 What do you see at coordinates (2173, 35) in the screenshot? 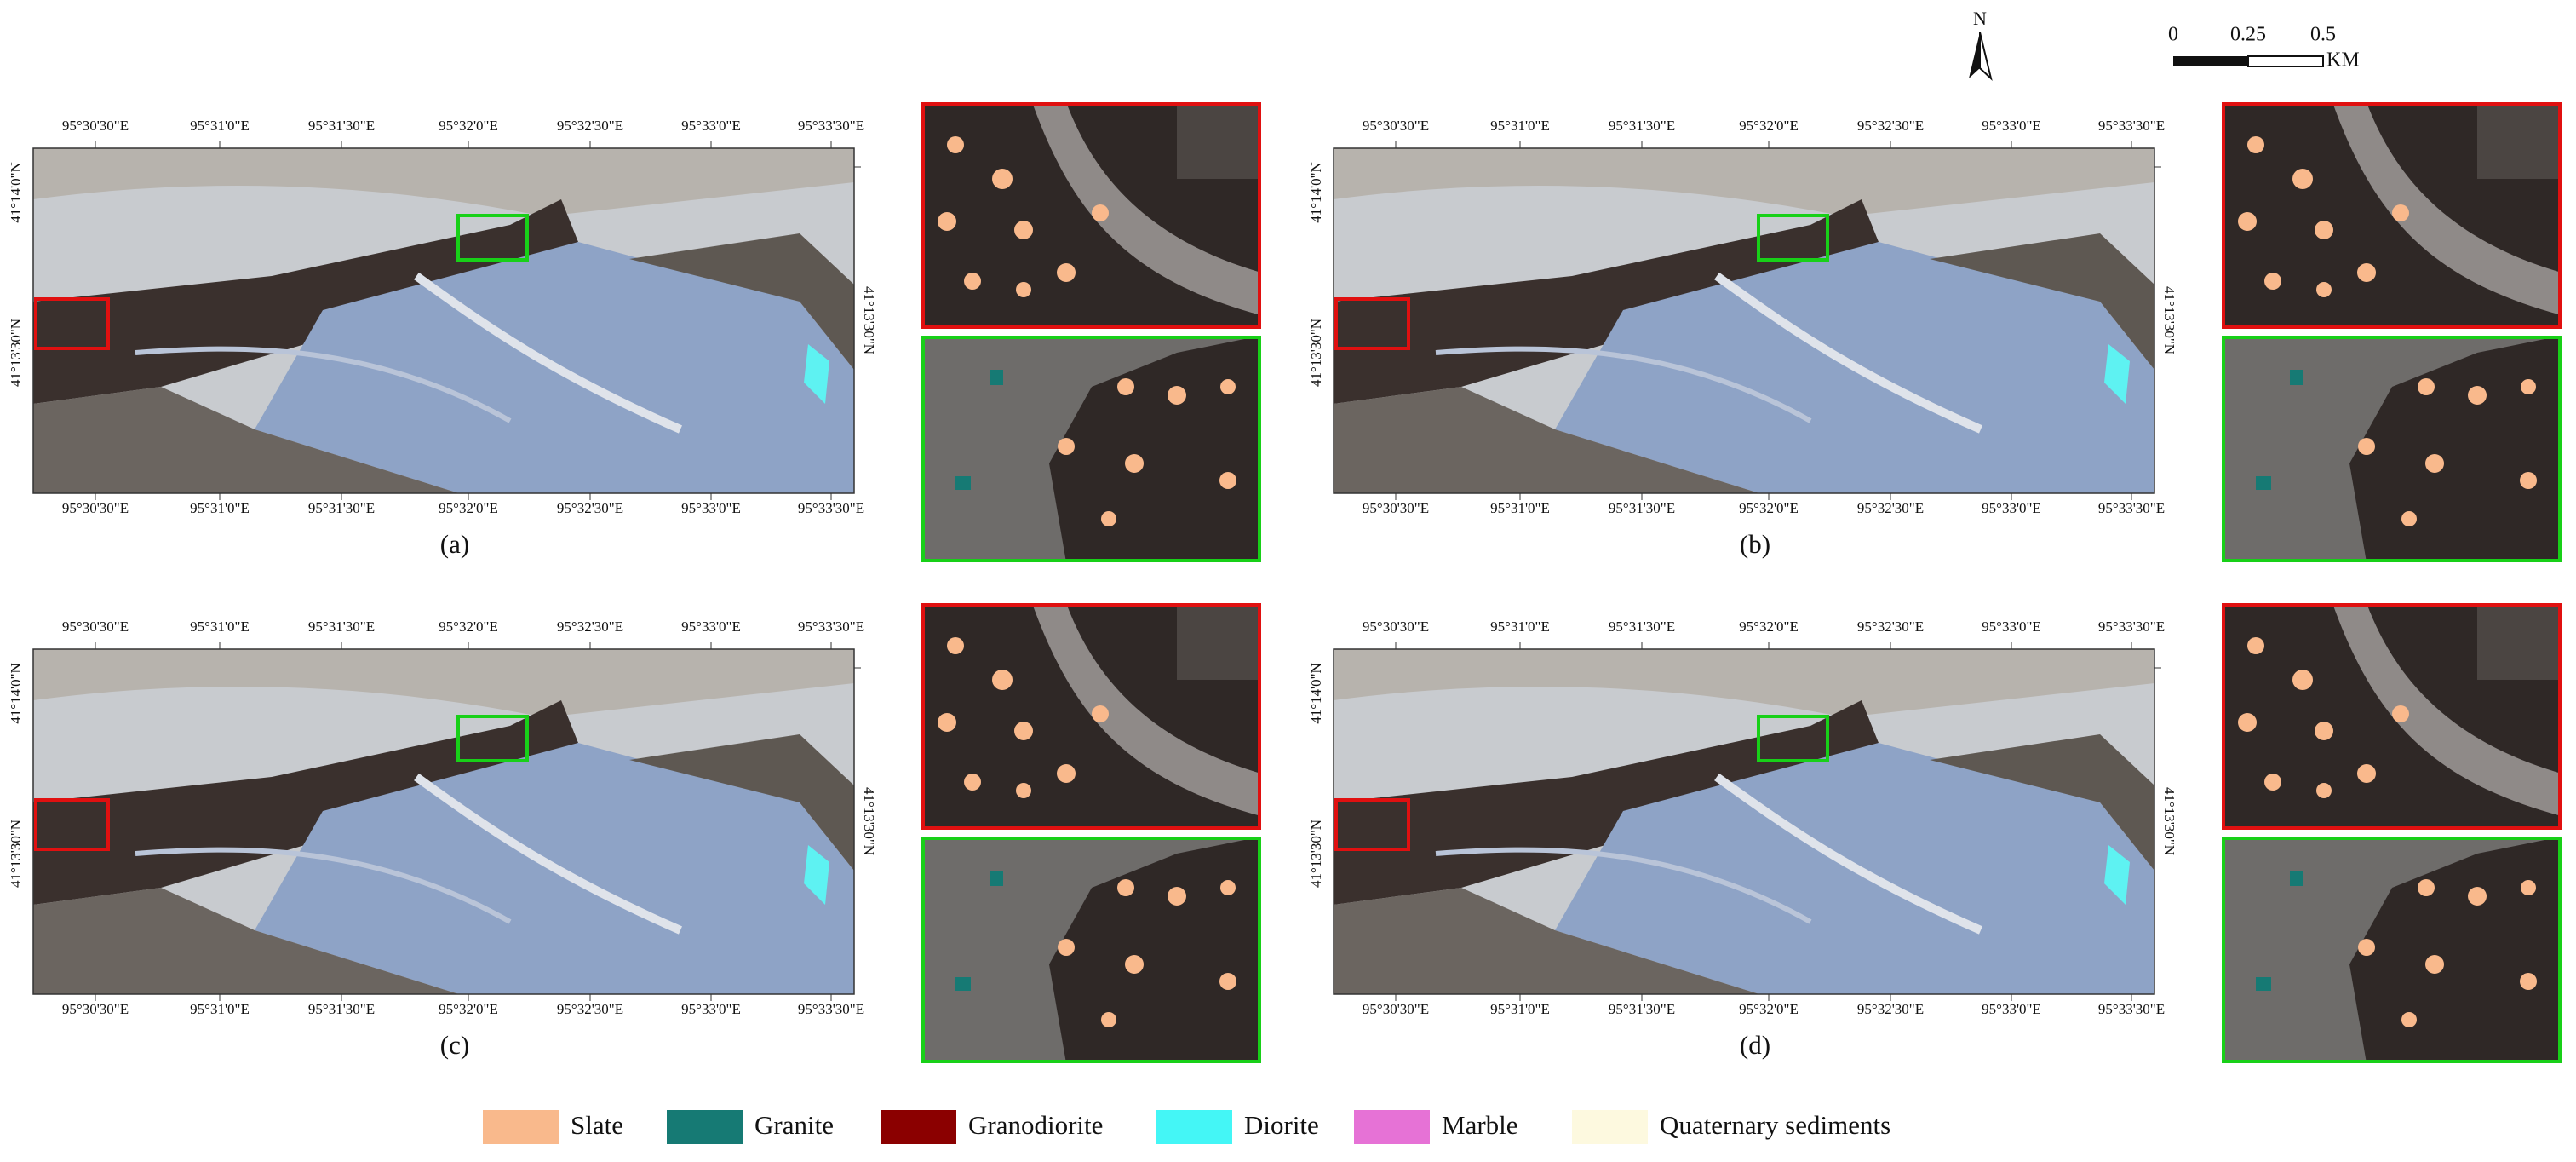
I see `scale-label: 0` at bounding box center [2173, 35].